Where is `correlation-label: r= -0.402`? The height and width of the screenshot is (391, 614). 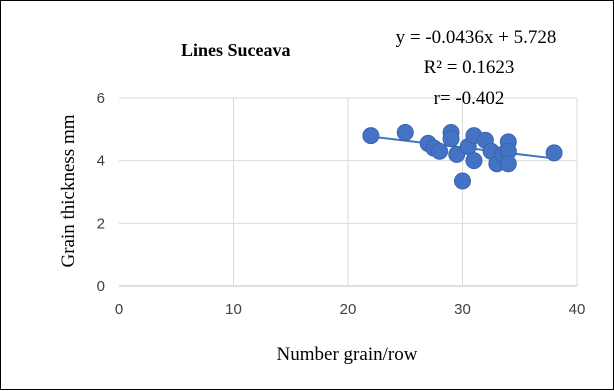 correlation-label: r= -0.402 is located at coordinates (469, 98).